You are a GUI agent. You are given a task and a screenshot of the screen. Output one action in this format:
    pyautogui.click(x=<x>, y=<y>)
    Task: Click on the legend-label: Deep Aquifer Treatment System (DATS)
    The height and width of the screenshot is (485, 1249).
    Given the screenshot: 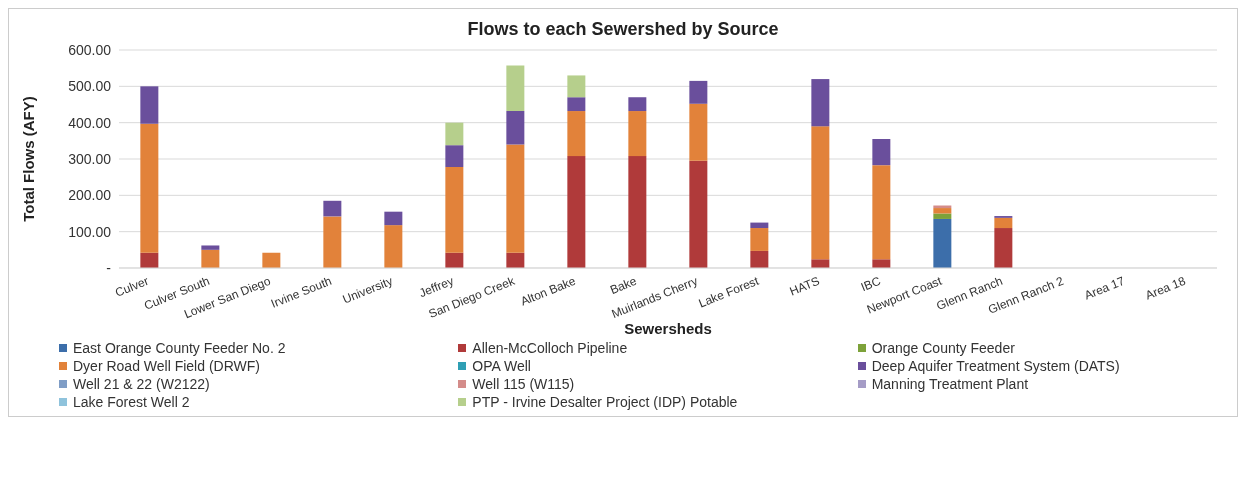 What is the action you would take?
    pyautogui.click(x=995, y=366)
    